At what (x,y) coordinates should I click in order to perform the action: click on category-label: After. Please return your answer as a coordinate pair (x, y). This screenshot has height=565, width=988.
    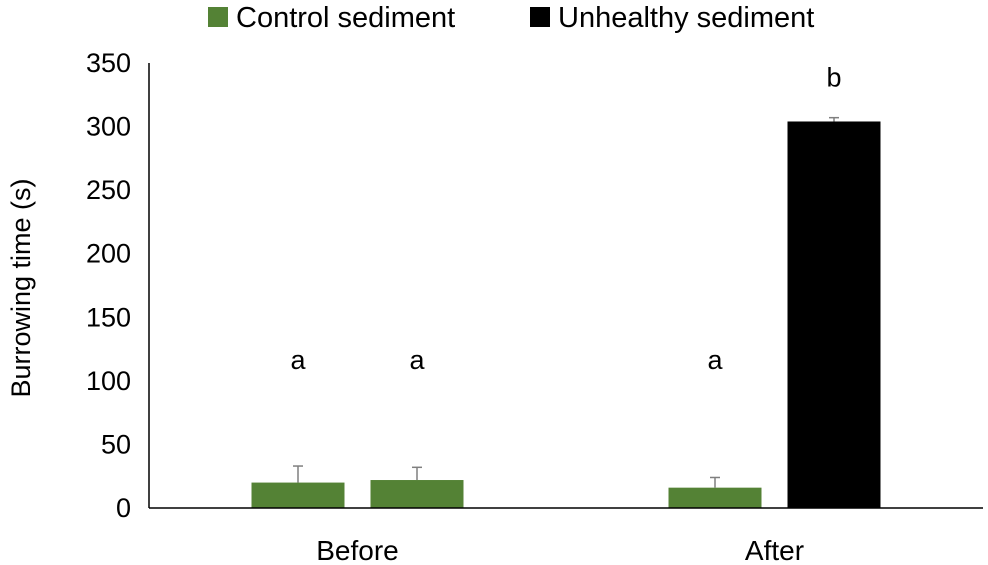
    Looking at the image, I should click on (774, 550).